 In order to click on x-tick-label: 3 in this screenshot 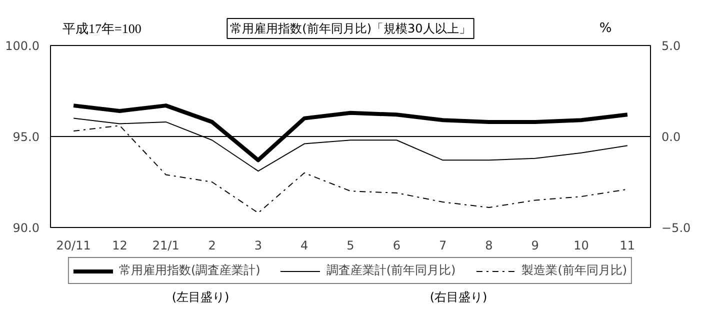, I will do `click(258, 245)`.